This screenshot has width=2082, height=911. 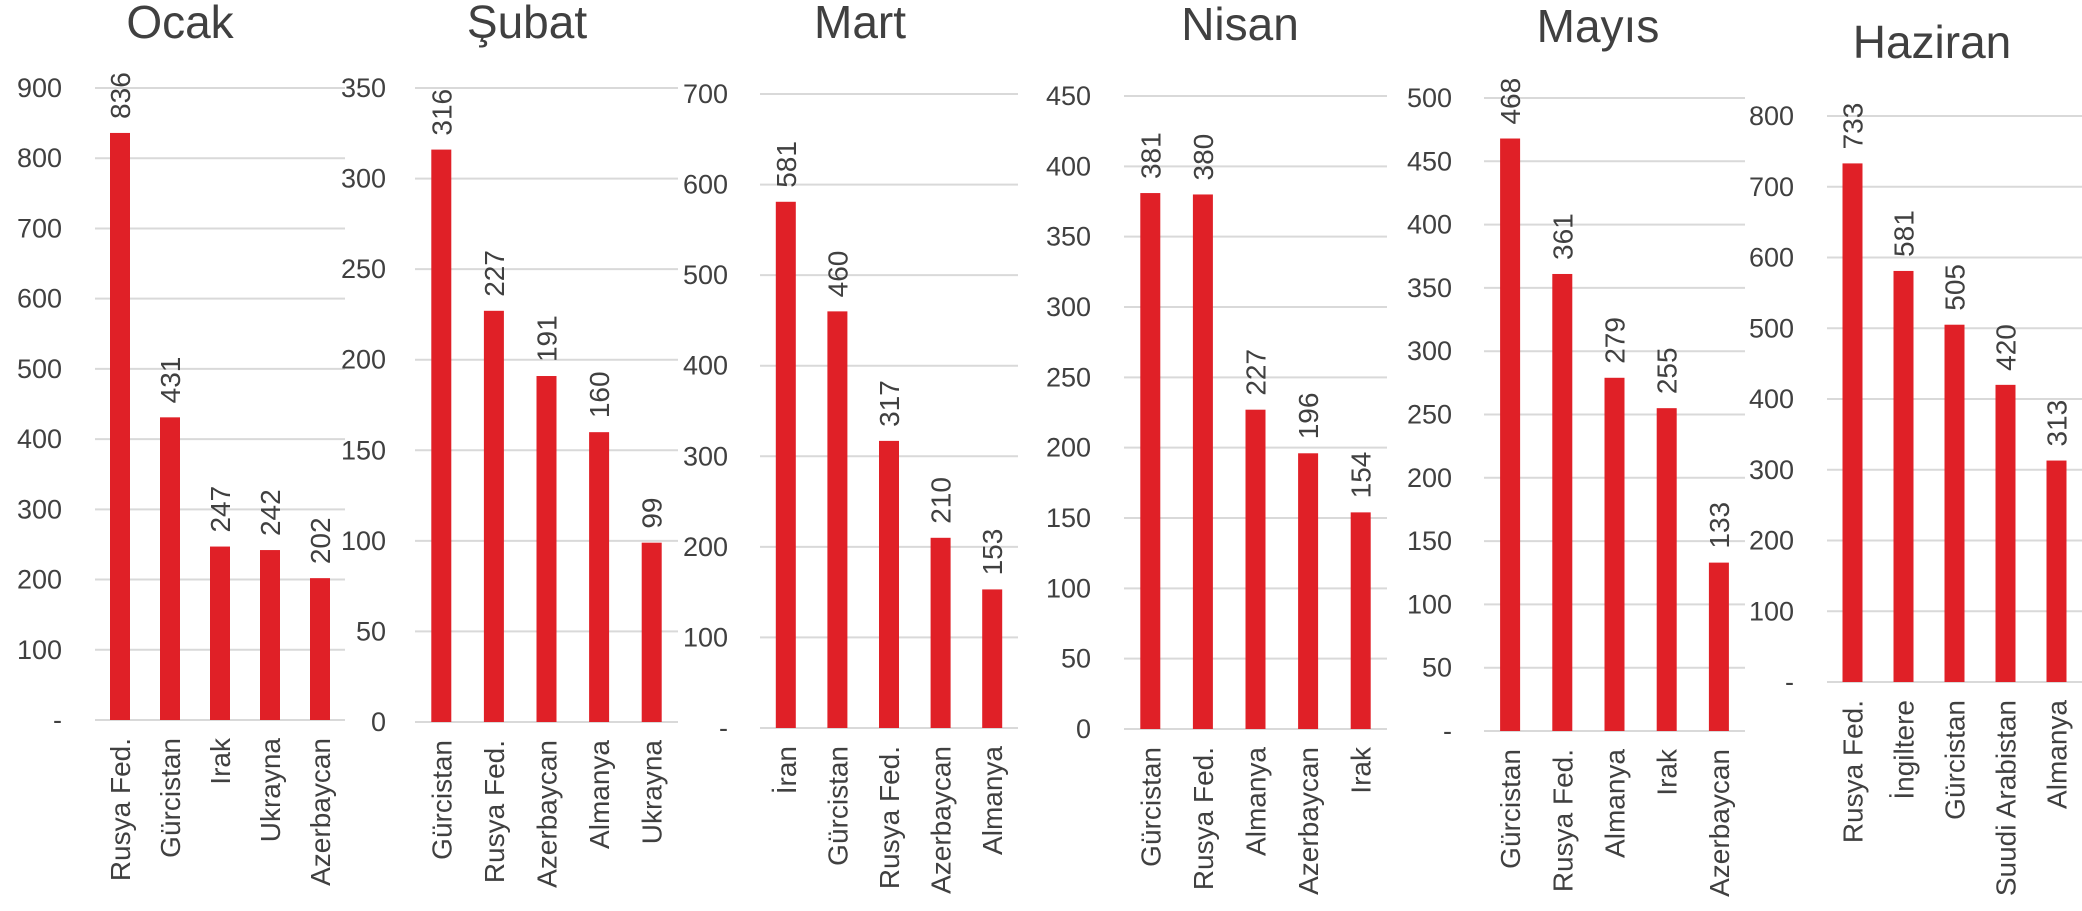 What do you see at coordinates (170, 380) in the screenshot?
I see `data-label: 431` at bounding box center [170, 380].